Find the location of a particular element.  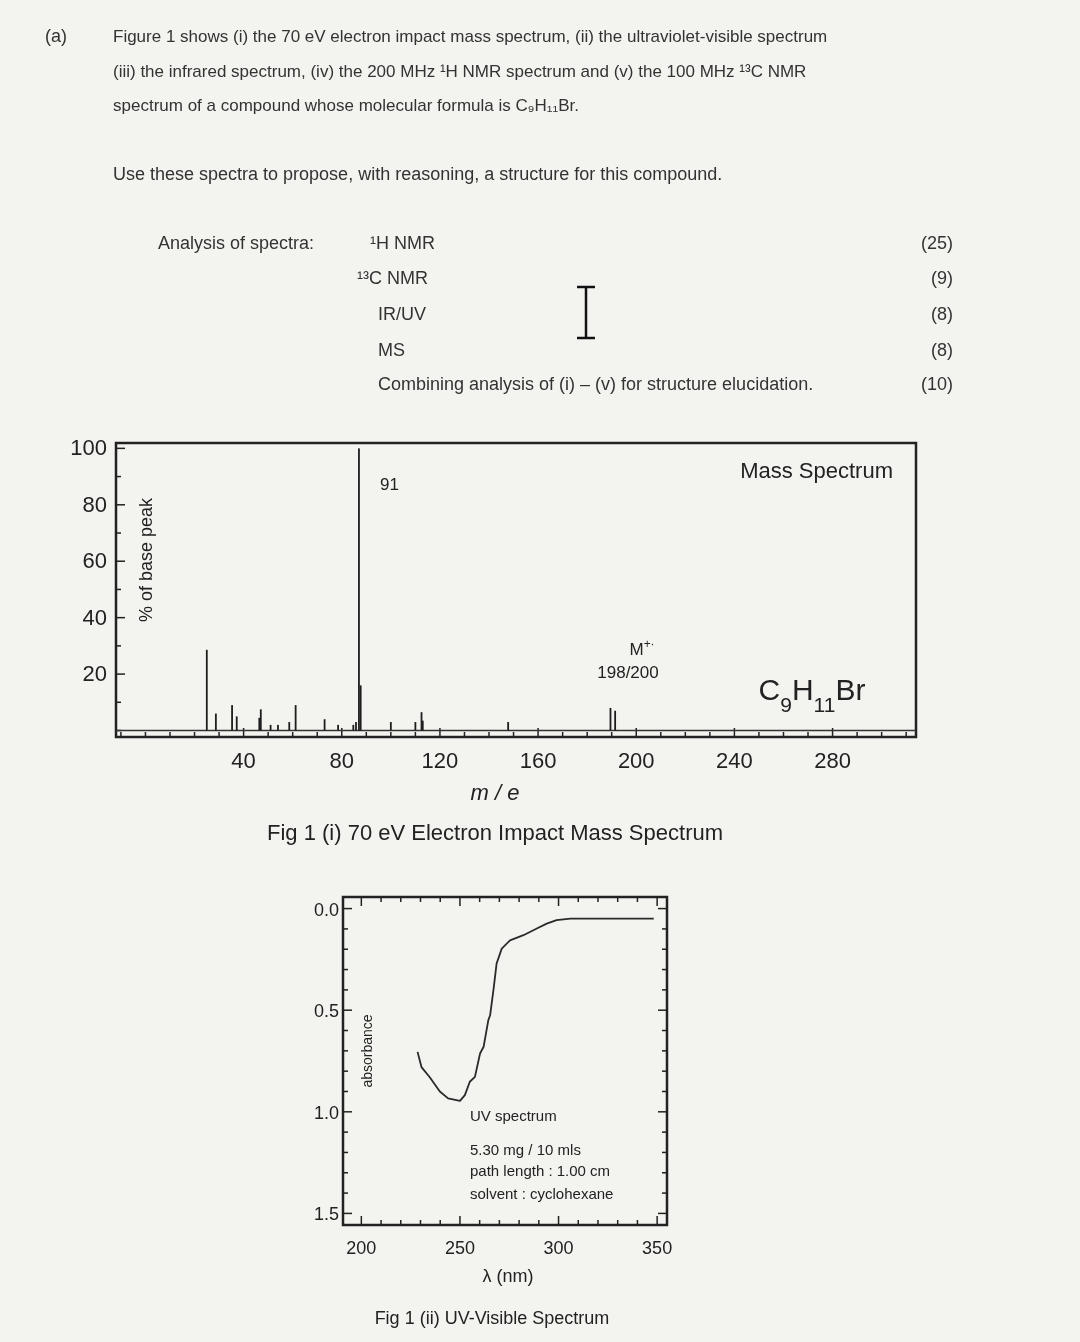

text: ¹³C NMR is located at coordinates (392, 278).